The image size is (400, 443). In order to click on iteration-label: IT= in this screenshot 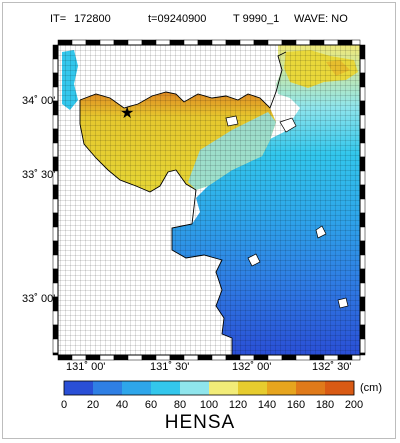, I will do `click(58, 19)`.